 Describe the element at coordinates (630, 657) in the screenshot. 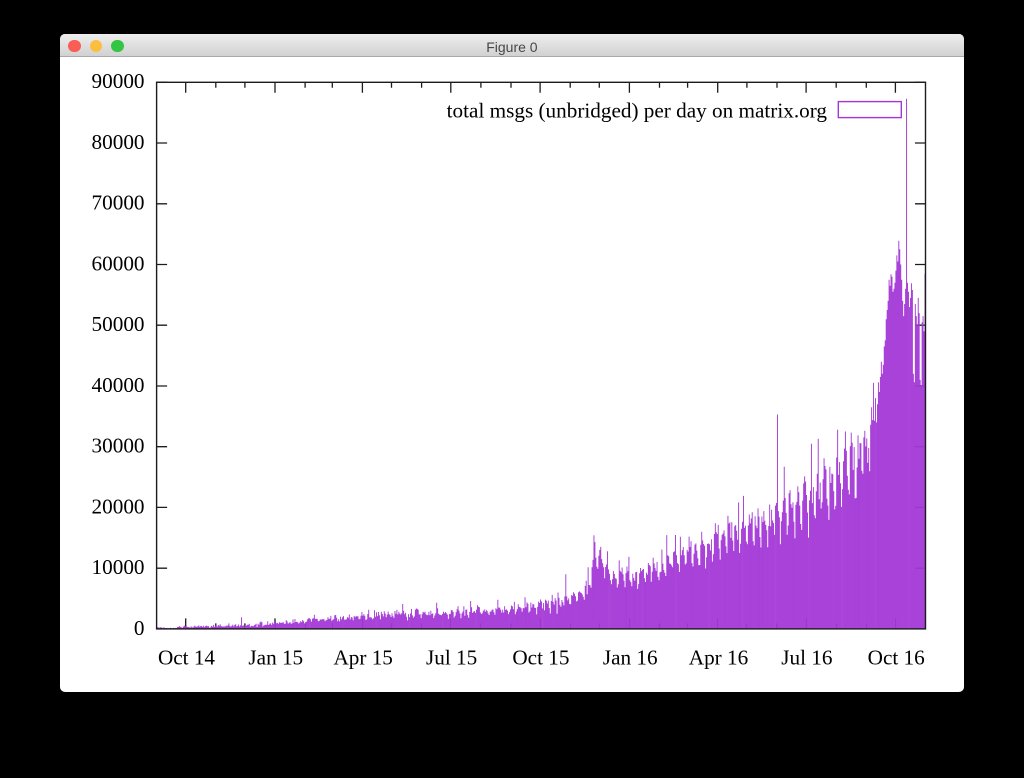

I see `svg-text: Jan 16` at that location.